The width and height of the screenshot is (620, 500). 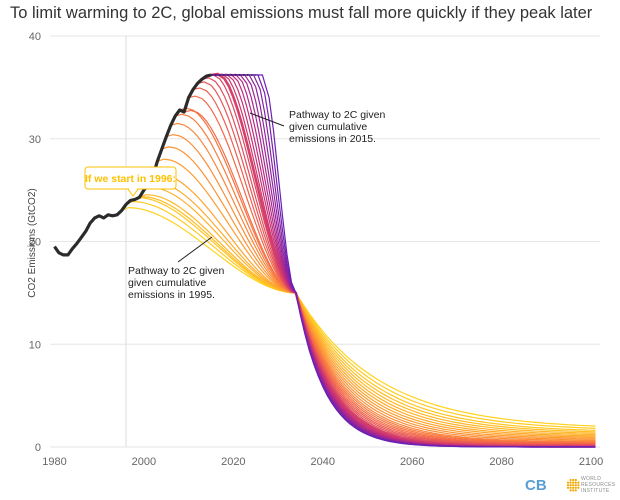 I want to click on wri-logo: WORLD RESOURCES INSTITUTE, so click(x=591, y=485).